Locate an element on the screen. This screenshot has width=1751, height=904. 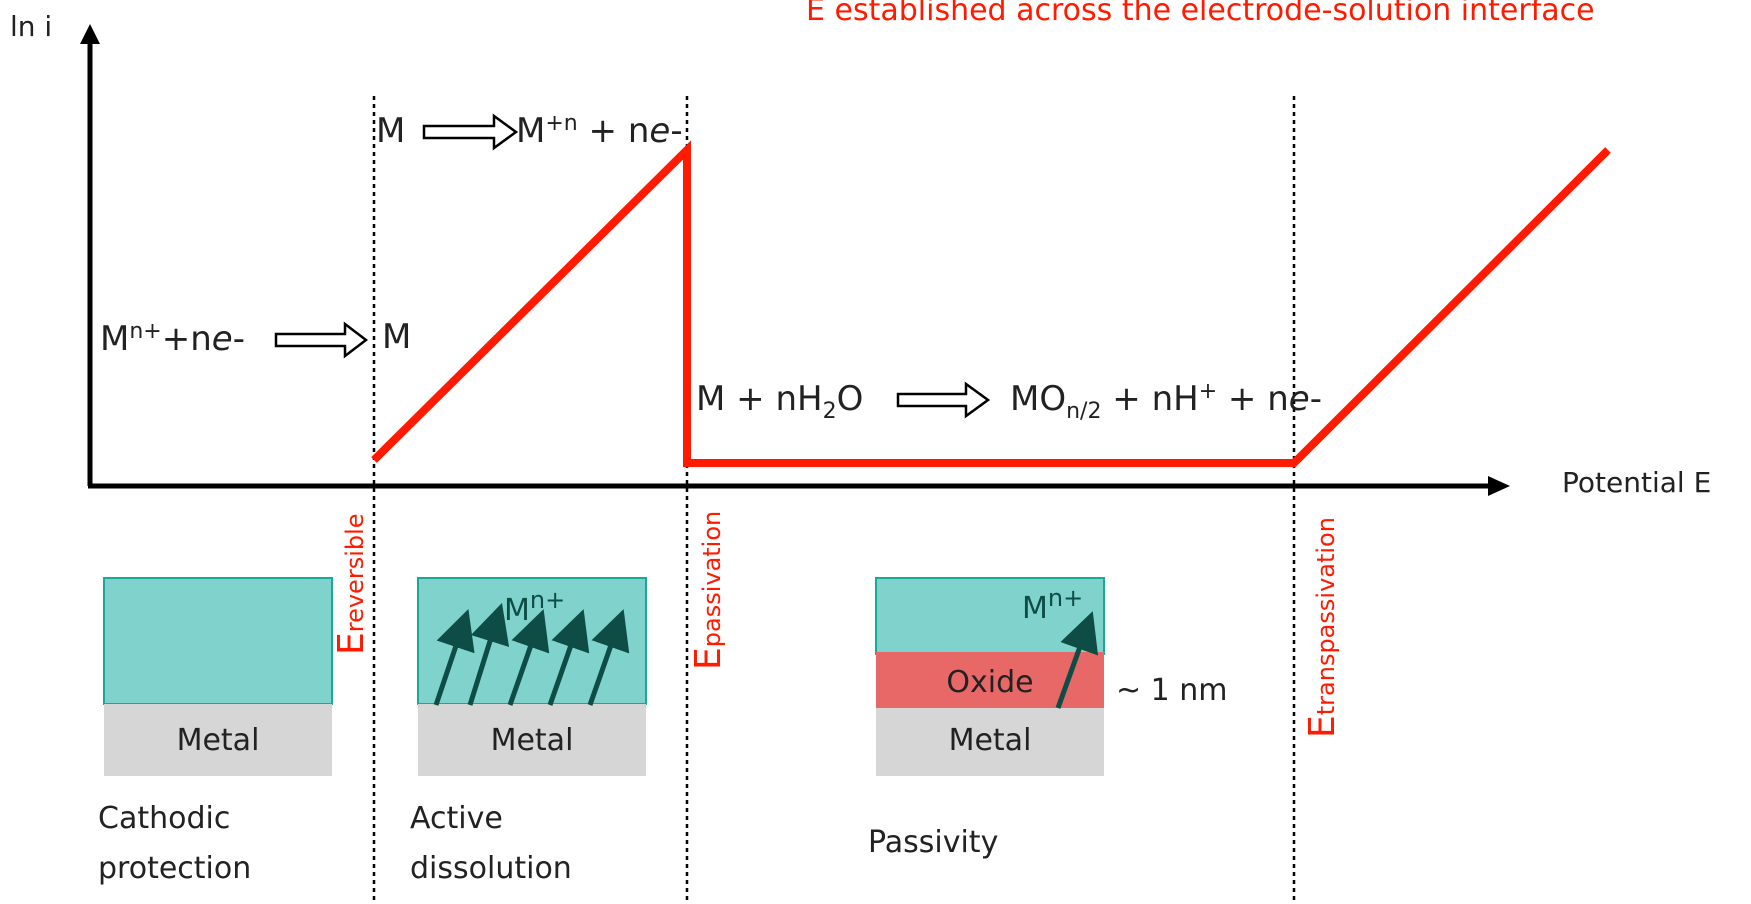
y-axis-arrowhead is located at coordinates (90, 34).